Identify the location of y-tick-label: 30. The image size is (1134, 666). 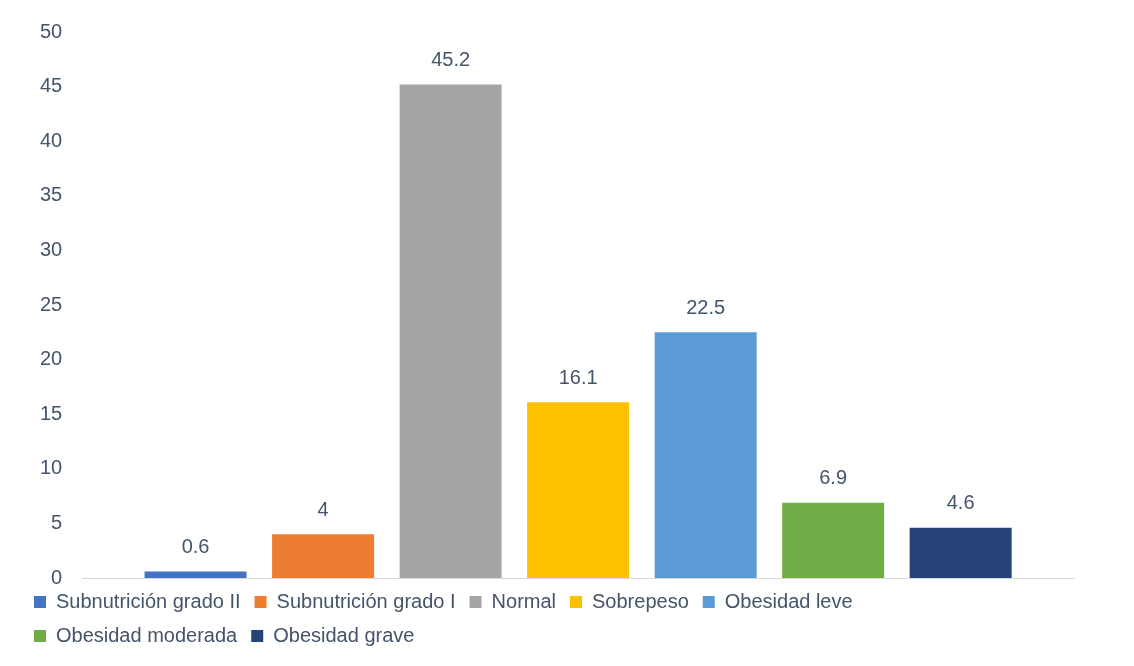
(51, 248).